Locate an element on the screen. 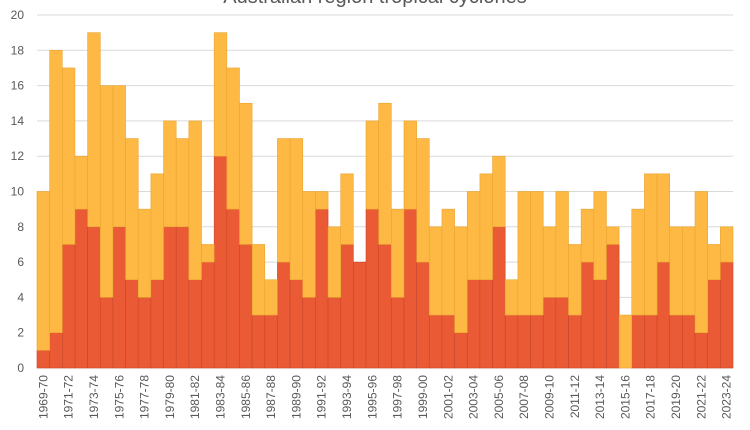 The width and height of the screenshot is (750, 430). x-tick-label: 2001-02 is located at coordinates (448, 397).